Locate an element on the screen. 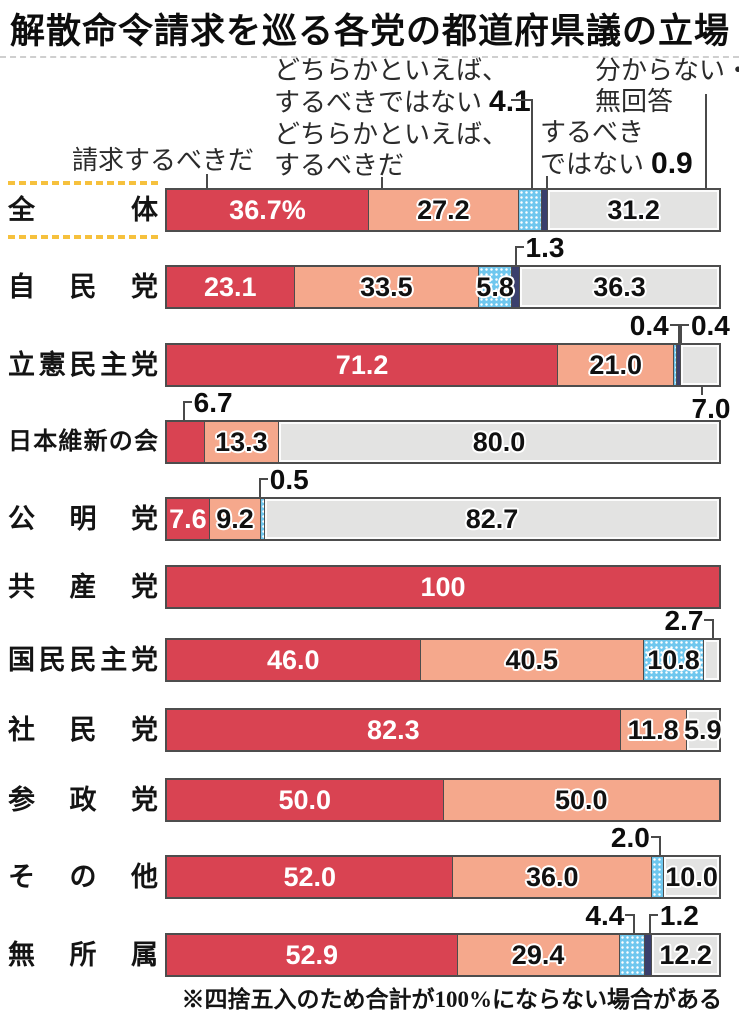 The width and height of the screenshot is (739, 1024). callout-value: 4.4 is located at coordinates (605, 915).